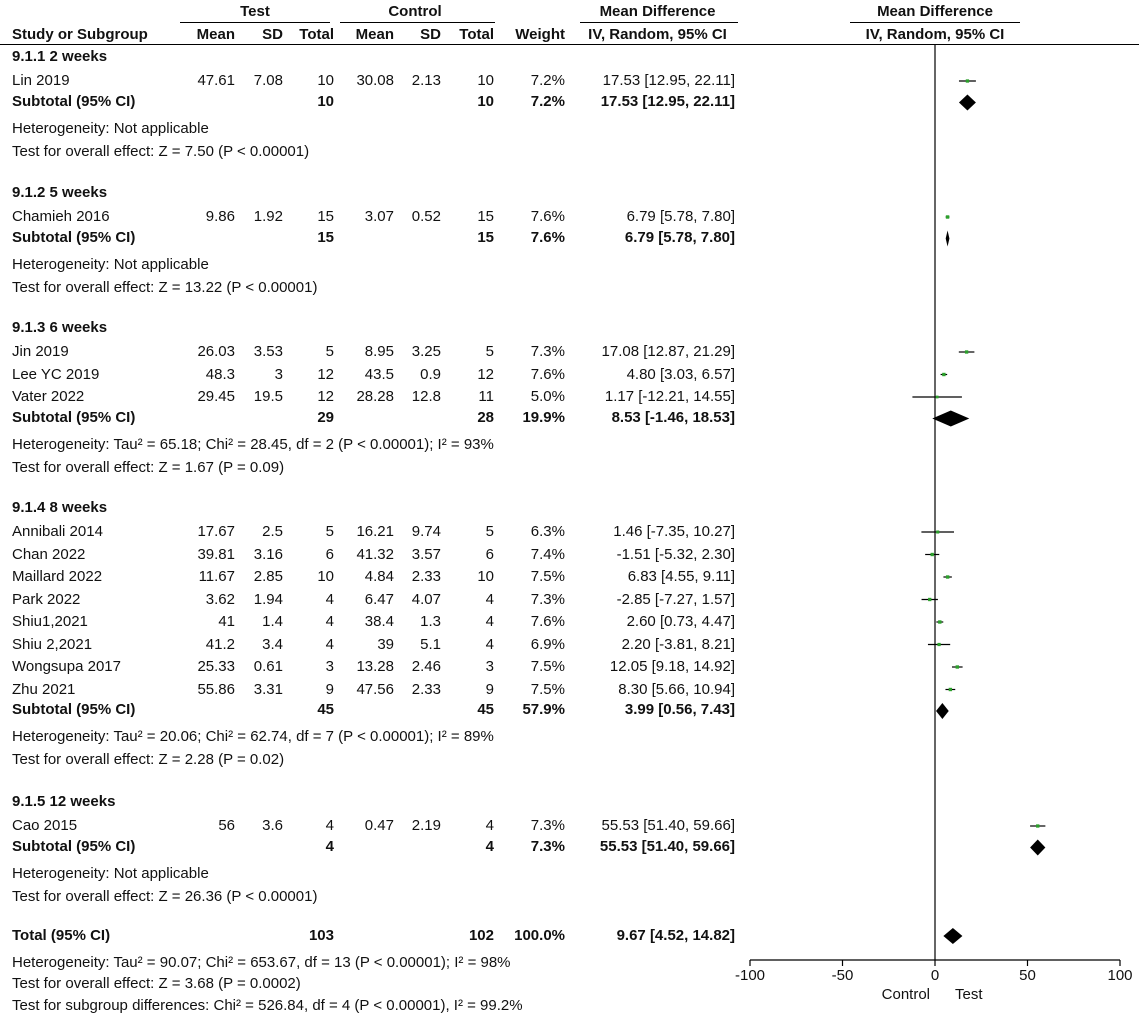  I want to click on study-name: Chan 2022, so click(49, 554).